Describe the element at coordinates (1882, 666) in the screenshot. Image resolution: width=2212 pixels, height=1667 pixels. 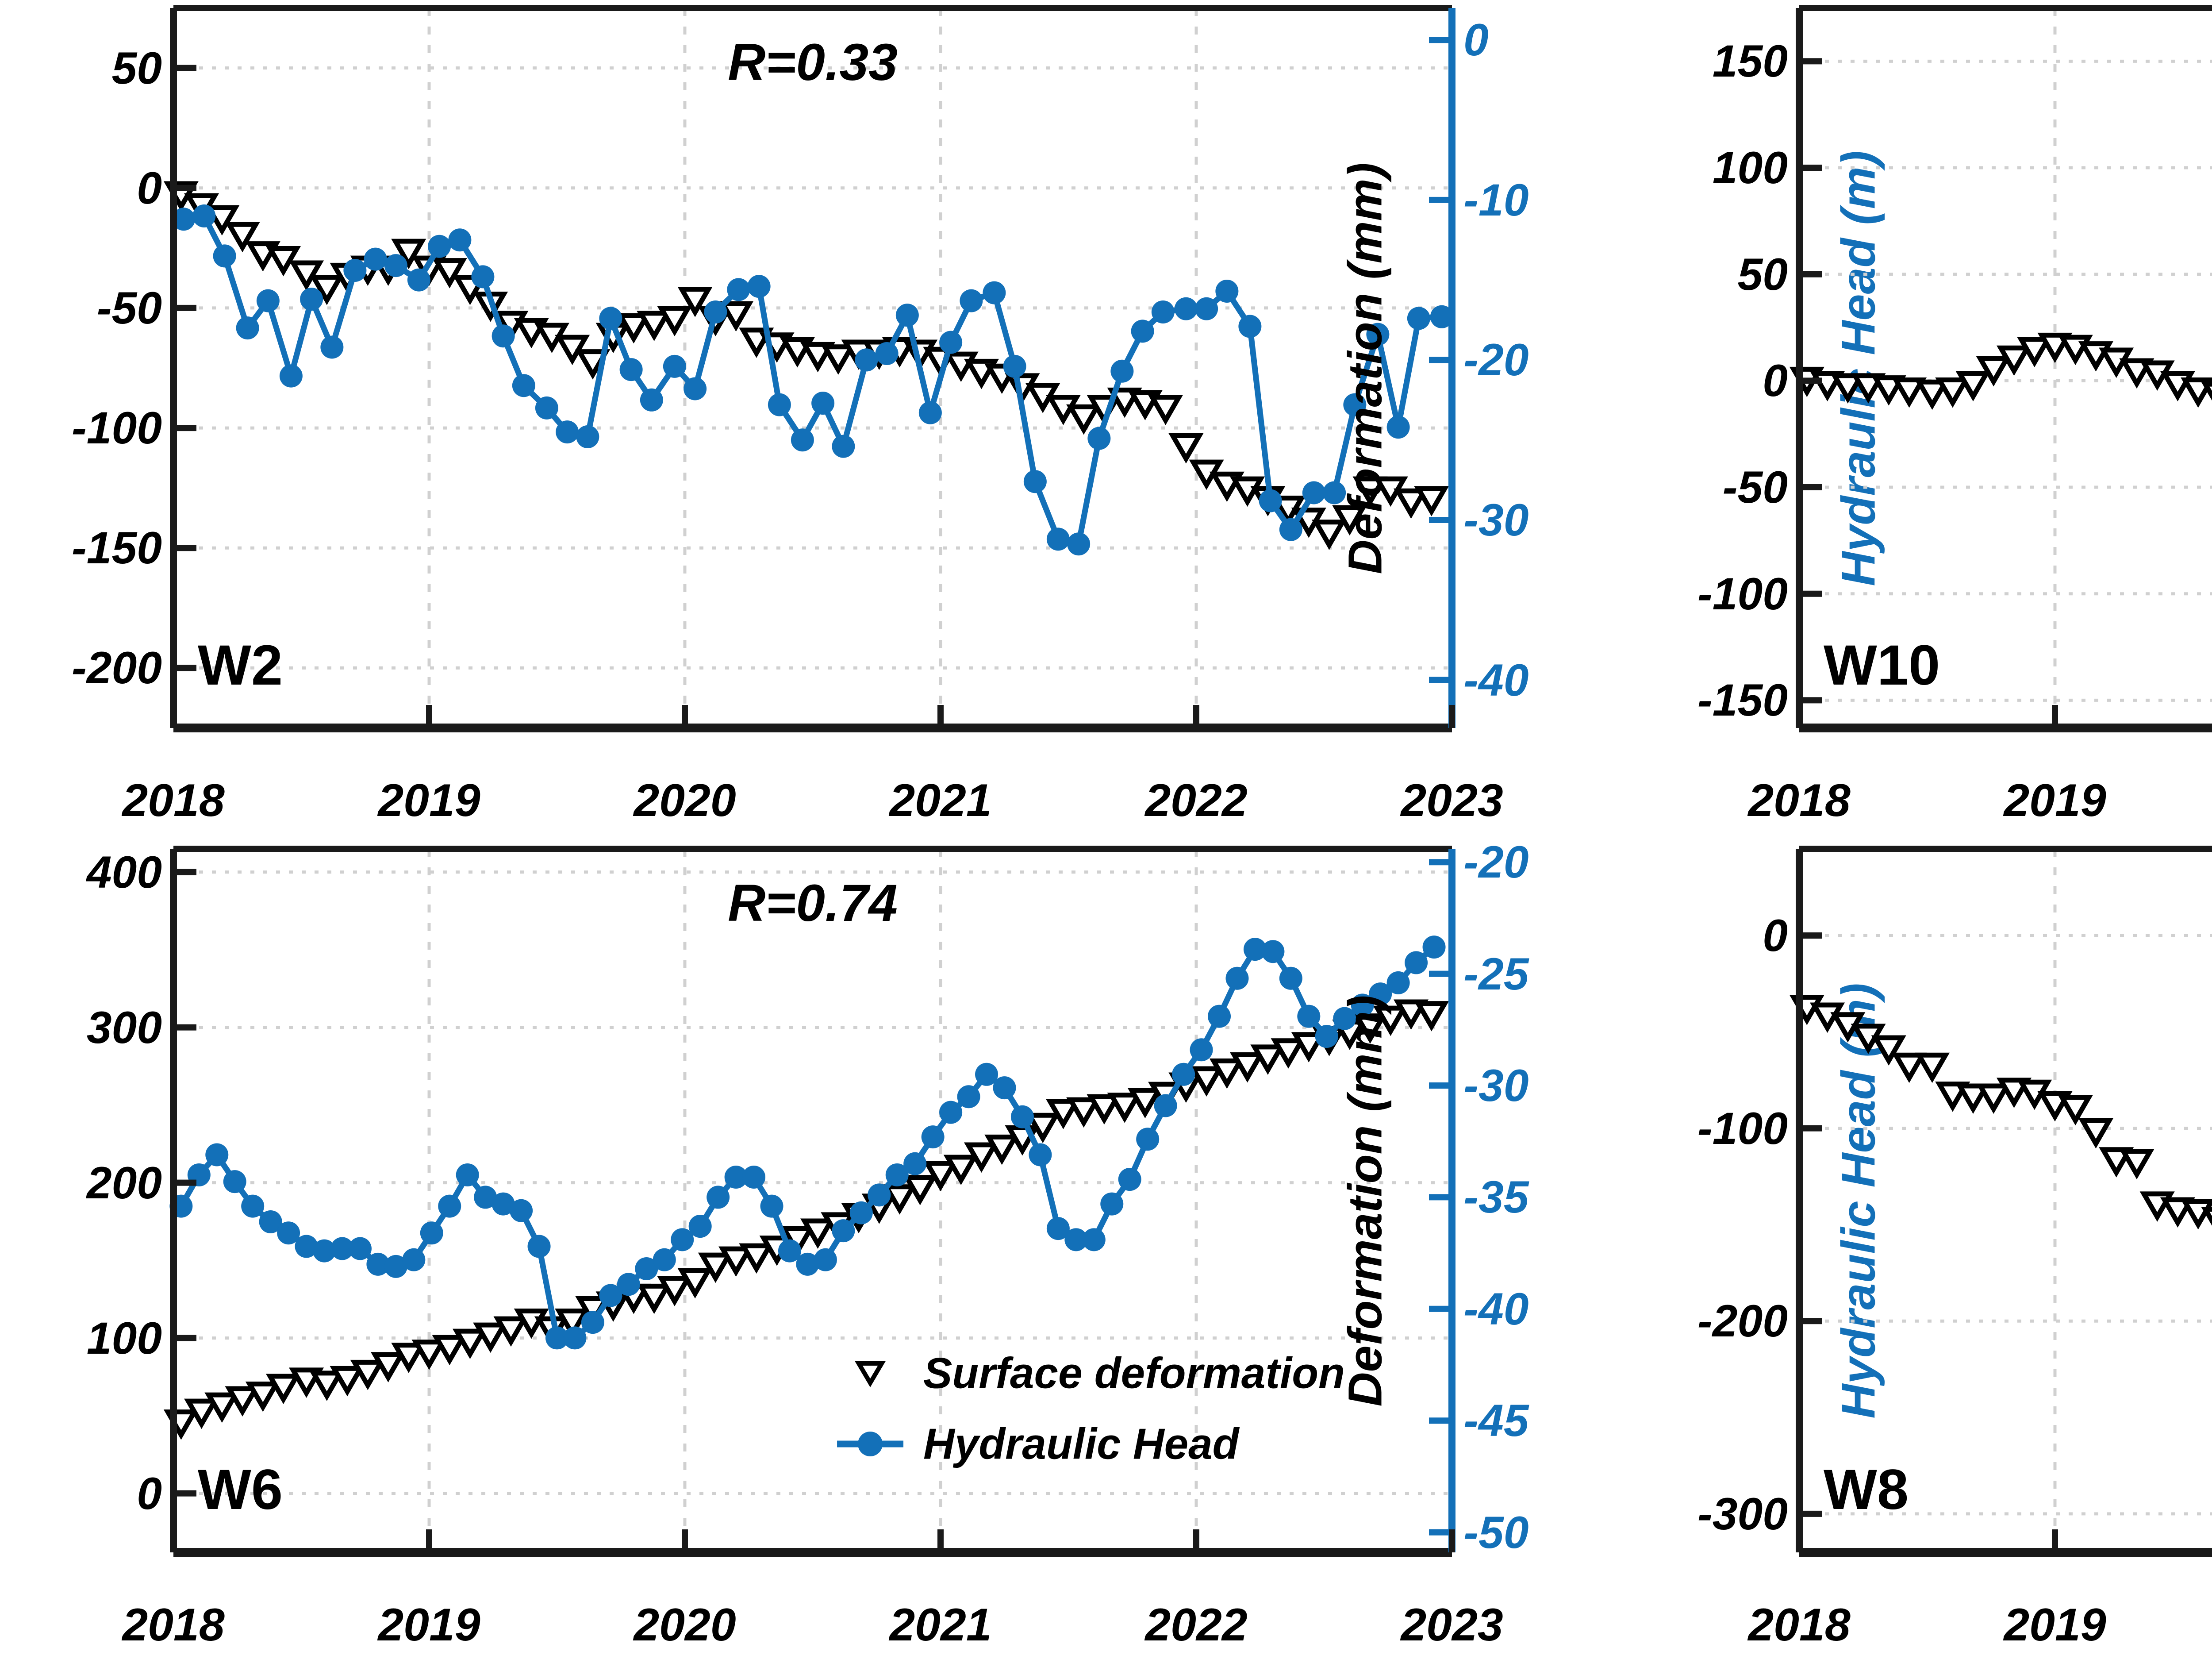
I see `well-label-w10: W10` at that location.